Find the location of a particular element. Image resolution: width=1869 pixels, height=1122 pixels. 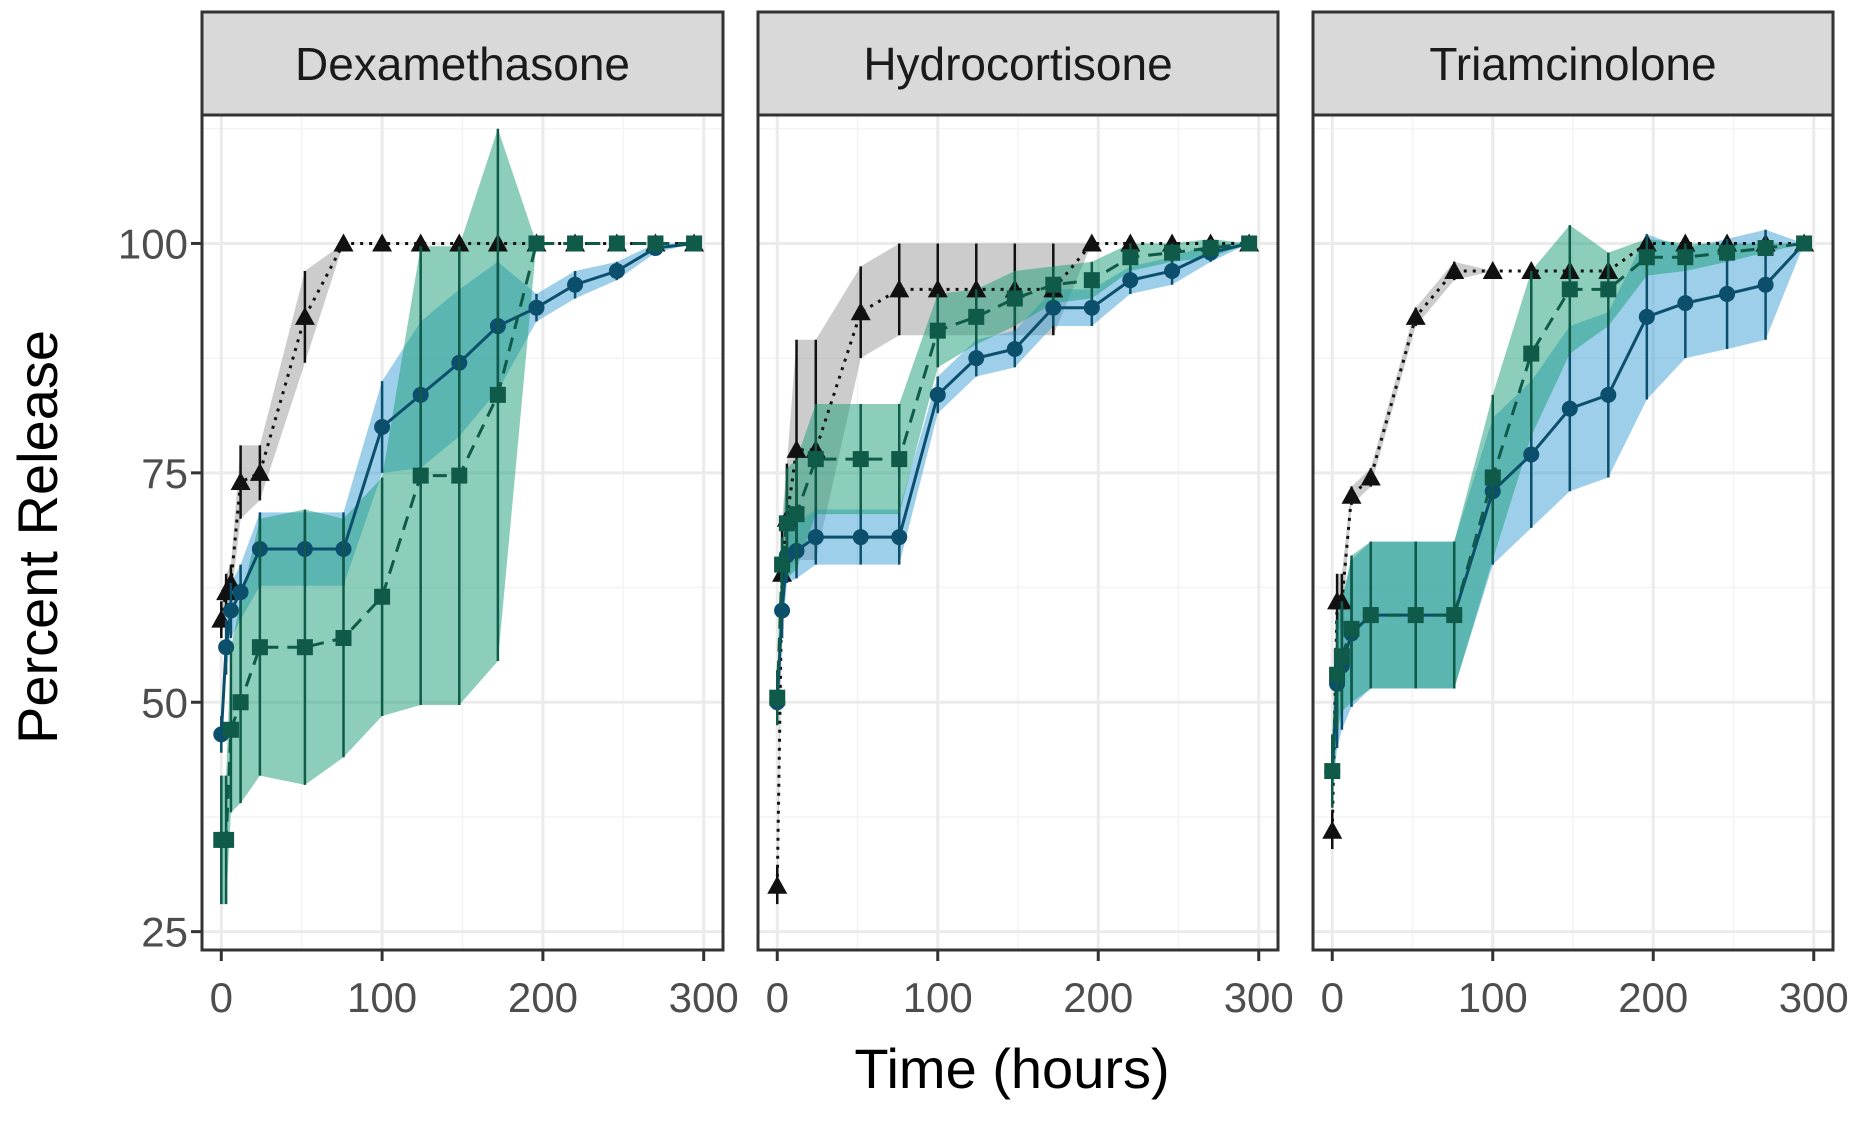

panel-title: Triamcinolone is located at coordinates (1572, 64).